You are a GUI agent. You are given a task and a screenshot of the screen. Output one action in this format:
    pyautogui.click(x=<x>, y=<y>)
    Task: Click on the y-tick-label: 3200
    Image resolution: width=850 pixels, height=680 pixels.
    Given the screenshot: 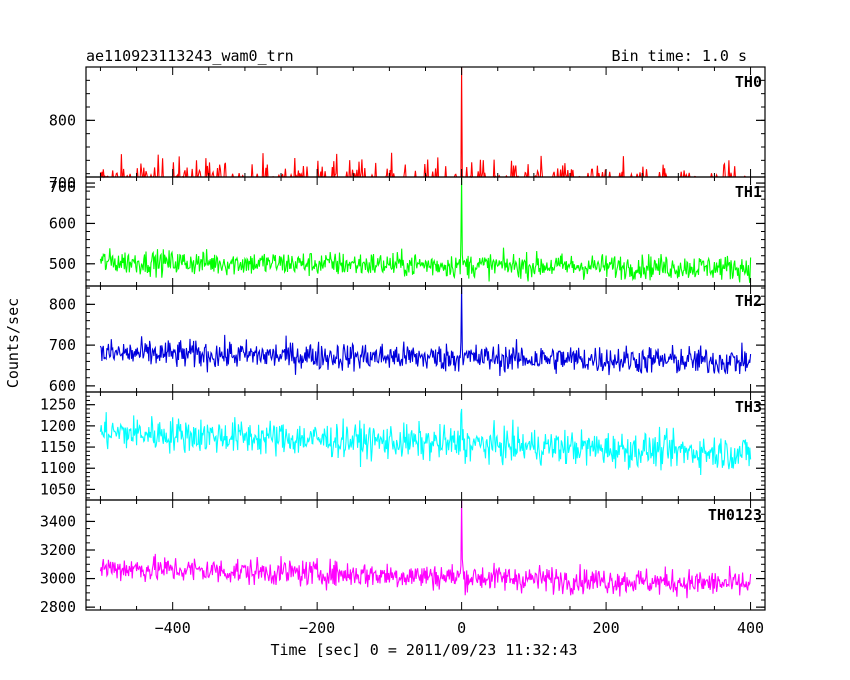 What is the action you would take?
    pyautogui.click(x=58, y=550)
    